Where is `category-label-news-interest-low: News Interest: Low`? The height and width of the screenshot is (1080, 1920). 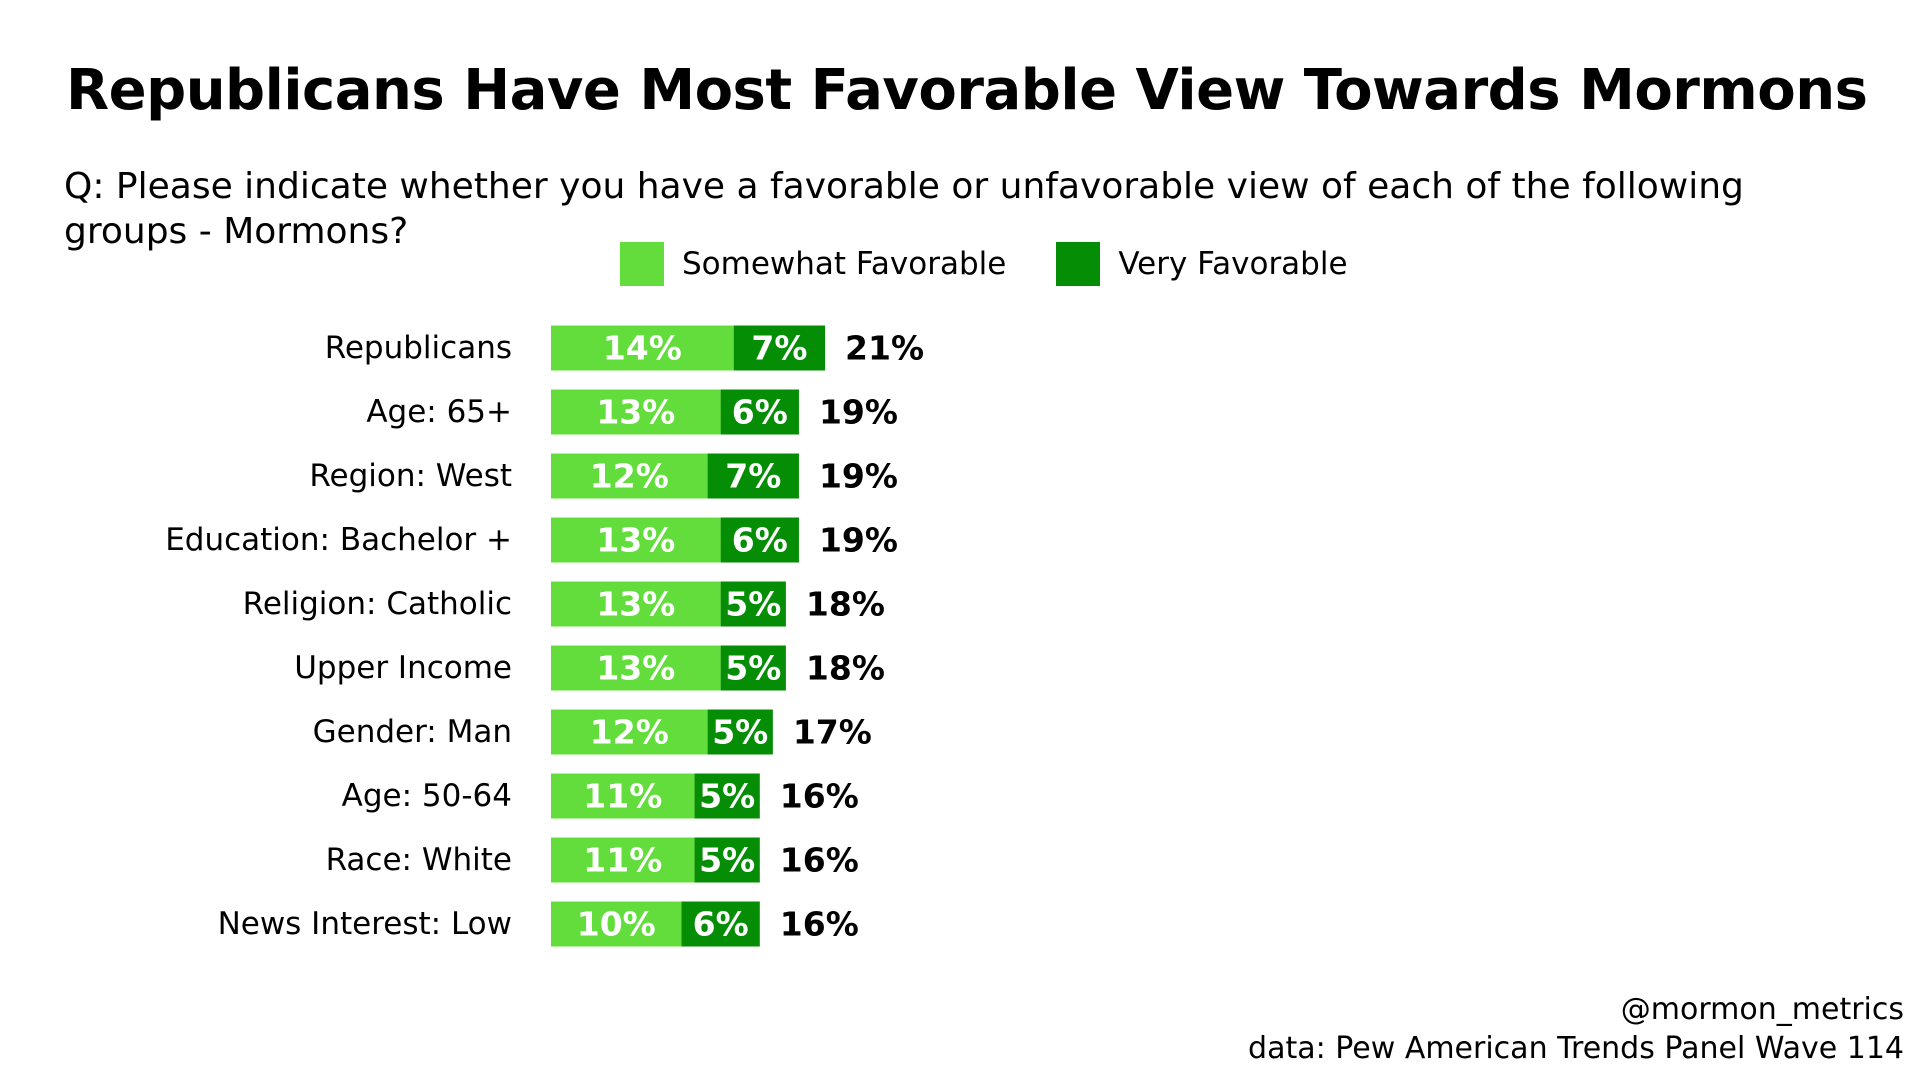
category-label-news-interest-low: News Interest: Low is located at coordinates (365, 924).